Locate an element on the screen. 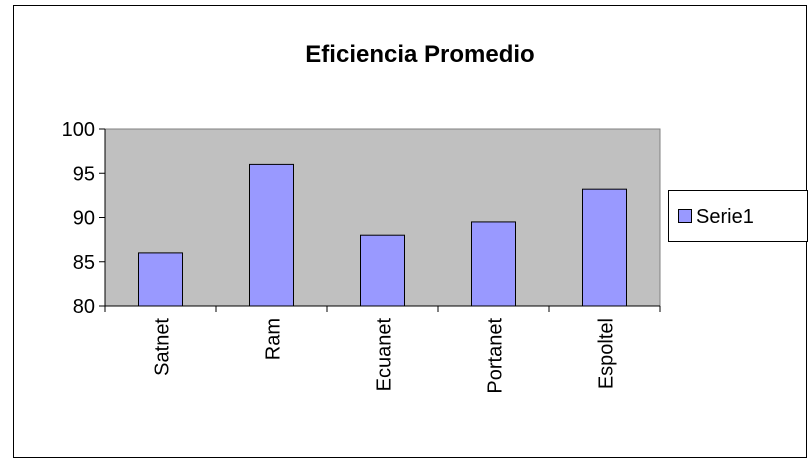 The height and width of the screenshot is (459, 808). legend-label: Serie1 is located at coordinates (725, 217).